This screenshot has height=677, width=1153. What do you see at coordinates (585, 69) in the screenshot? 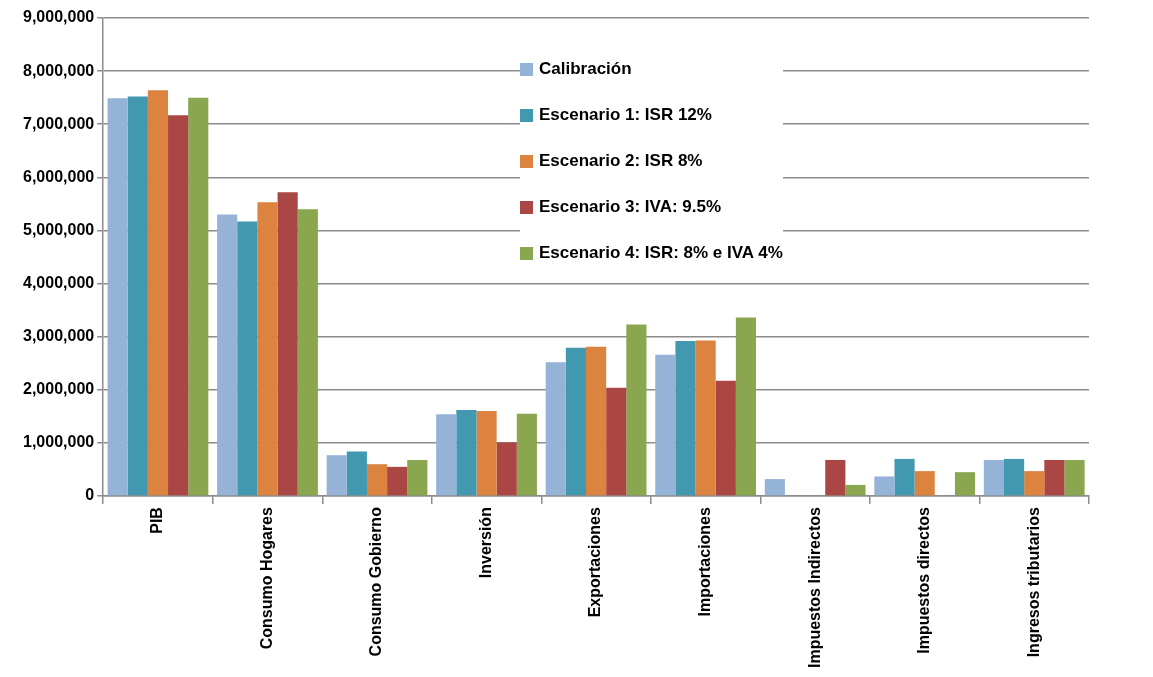
I see `legend-label: Calibración` at bounding box center [585, 69].